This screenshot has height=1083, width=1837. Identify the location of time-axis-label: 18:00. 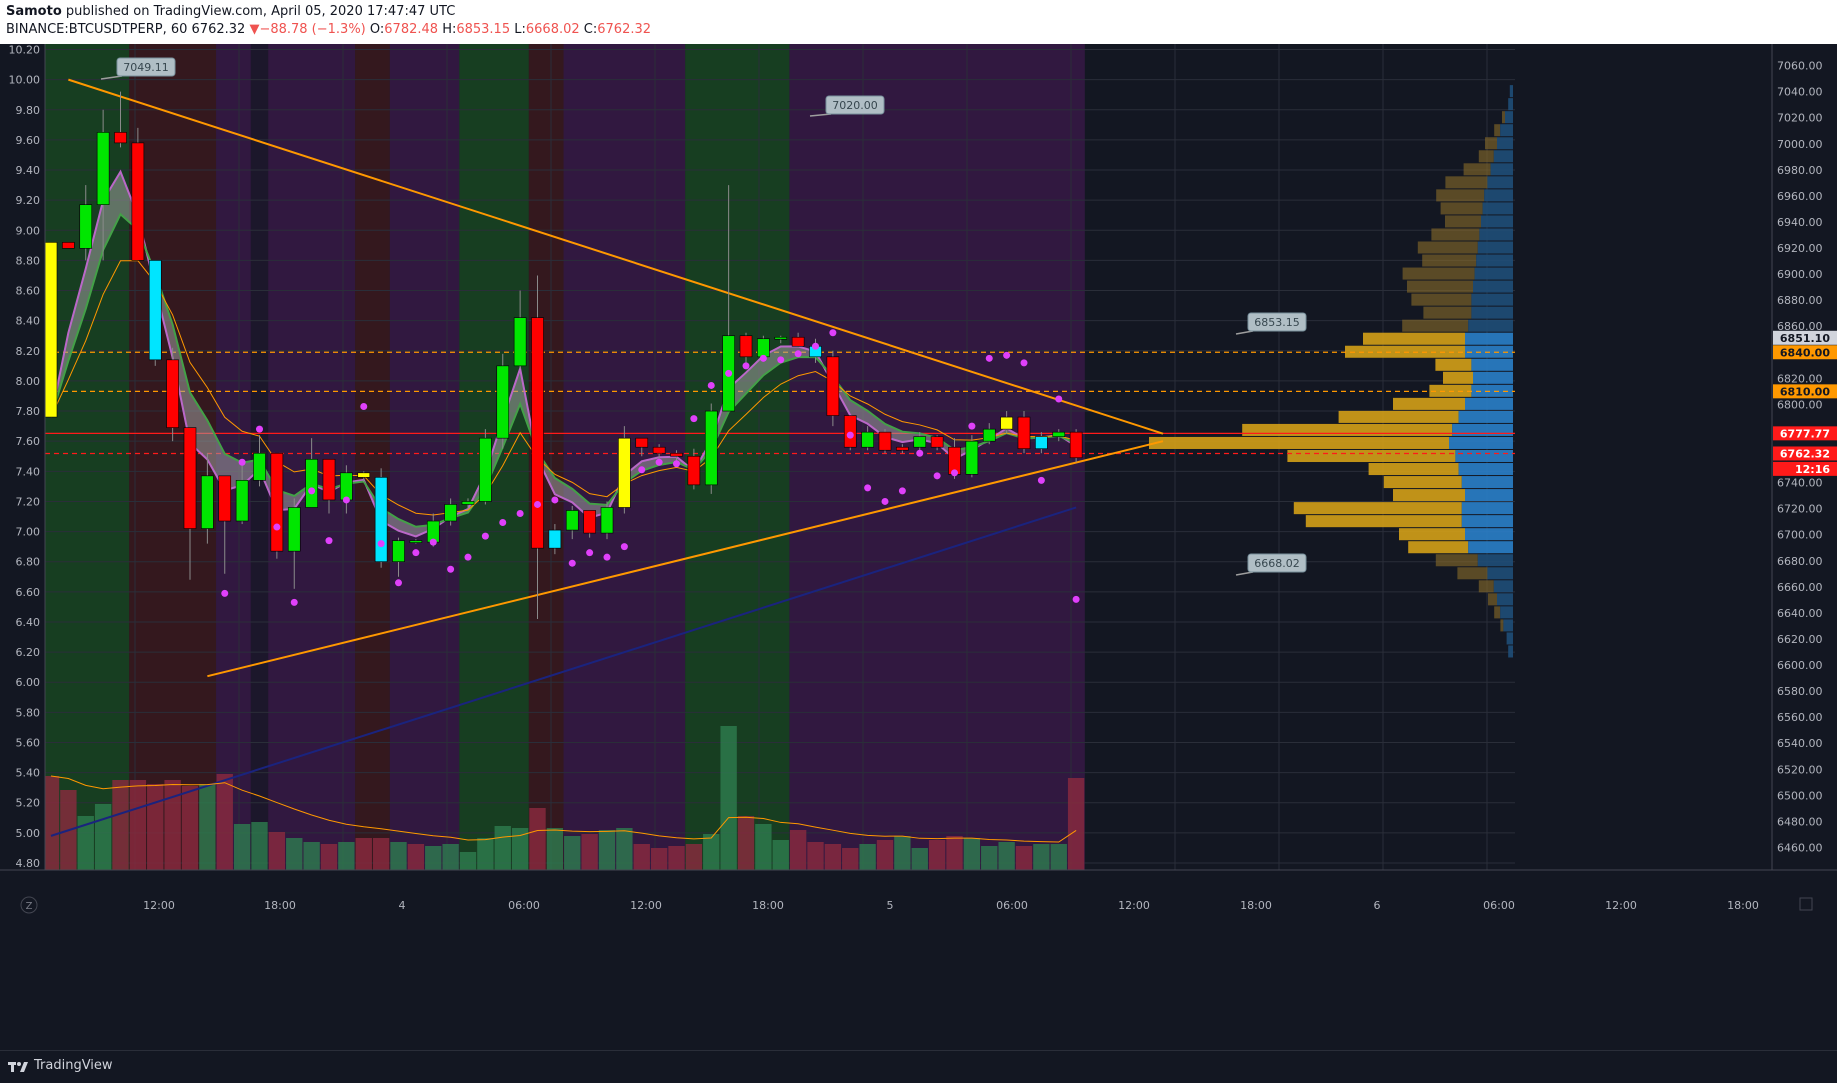
(768, 905).